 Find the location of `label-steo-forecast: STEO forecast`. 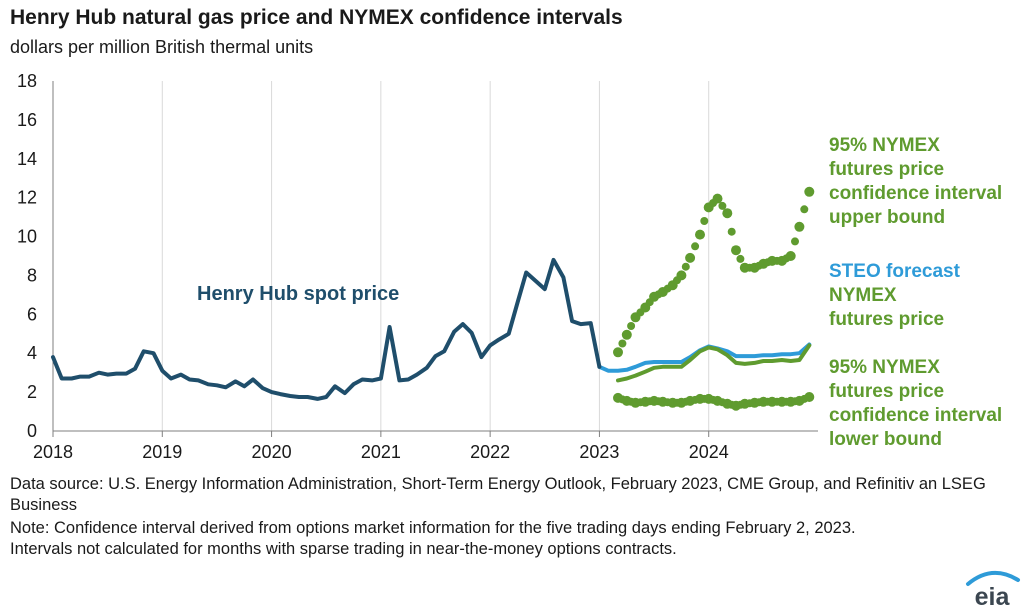

label-steo-forecast: STEO forecast is located at coordinates (895, 271).